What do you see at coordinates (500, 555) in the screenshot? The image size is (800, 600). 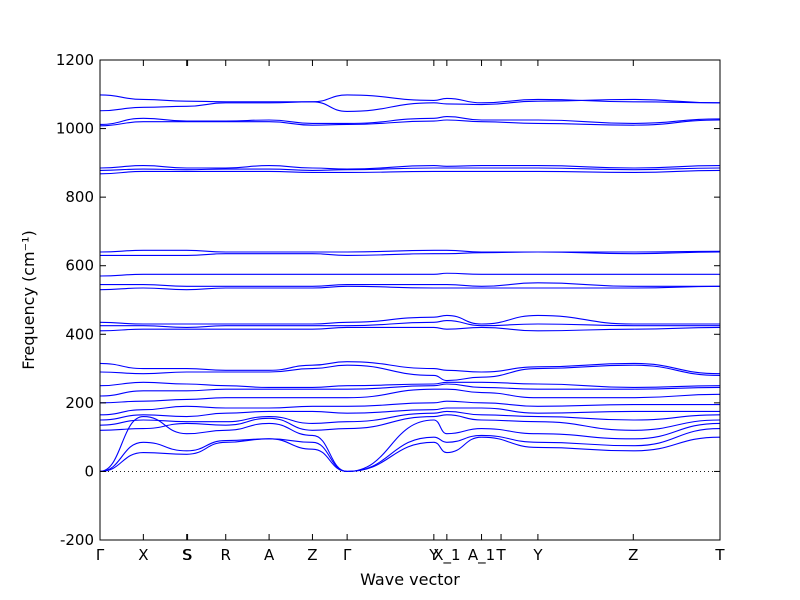 I see `kpoint-label-11: T` at bounding box center [500, 555].